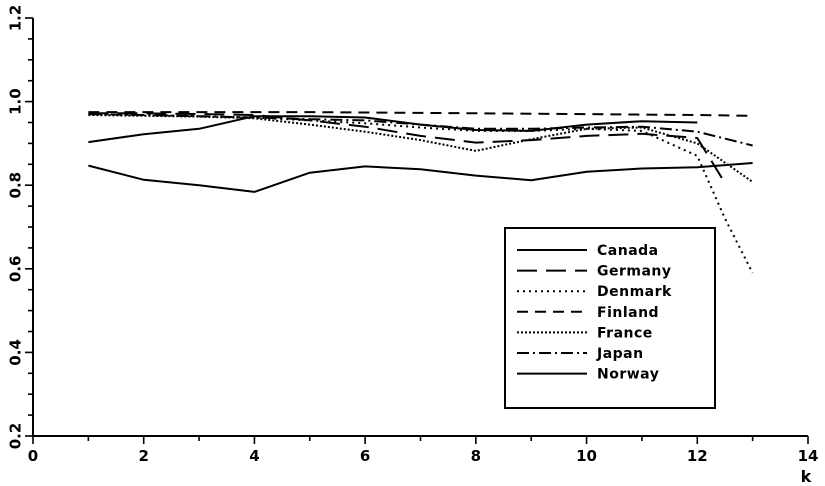  I want to click on y-tick-label: 0.8, so click(16, 185).